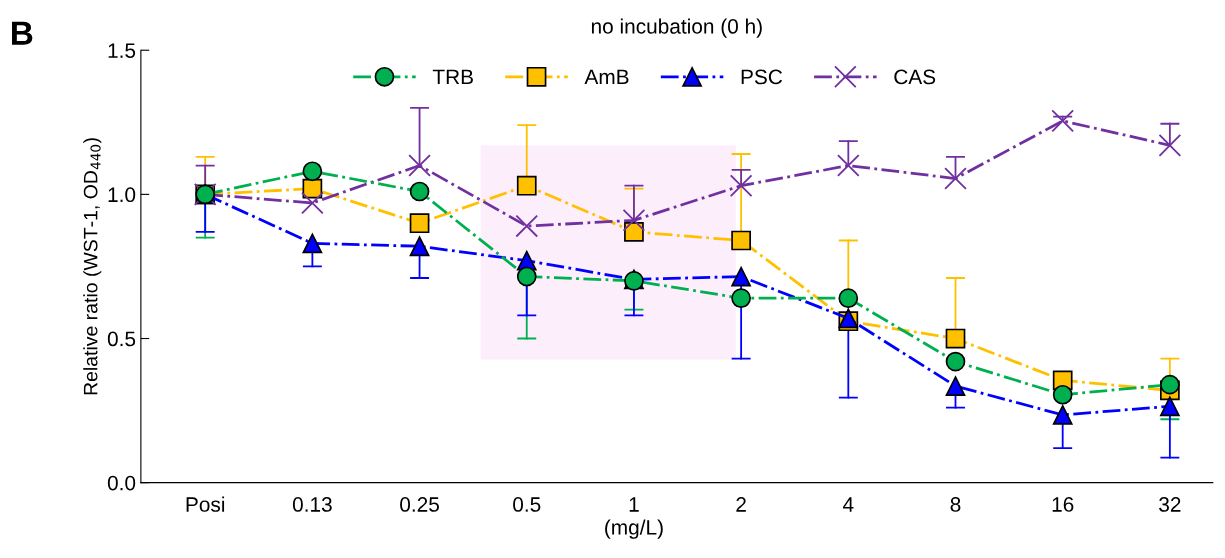 Image resolution: width=1225 pixels, height=558 pixels. Describe the element at coordinates (92, 266) in the screenshot. I see `y-axis-title: Relative ratio (WST-1, OD$_{440}$)` at that location.